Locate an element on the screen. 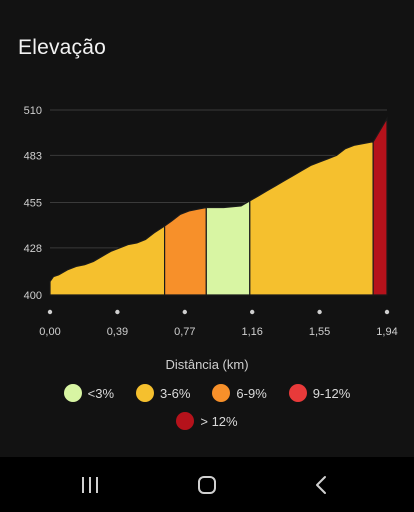 Image resolution: width=414 pixels, height=512 pixels. legend-item-6-9: 6-9% is located at coordinates (239, 393).